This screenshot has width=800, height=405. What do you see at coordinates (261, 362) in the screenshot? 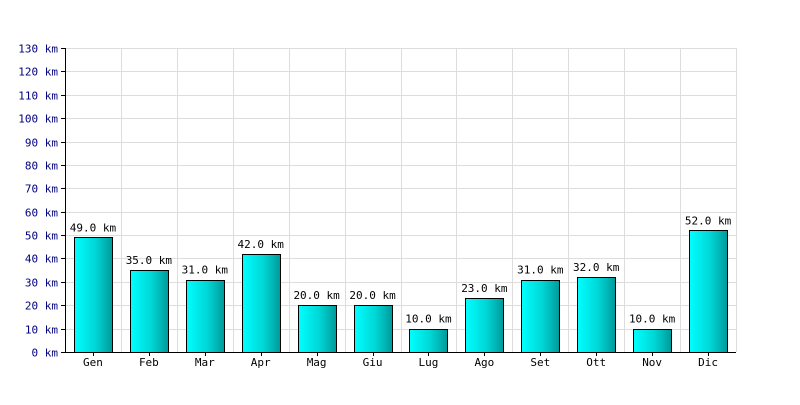
I see `x-tick-label-apr: Apr` at bounding box center [261, 362].